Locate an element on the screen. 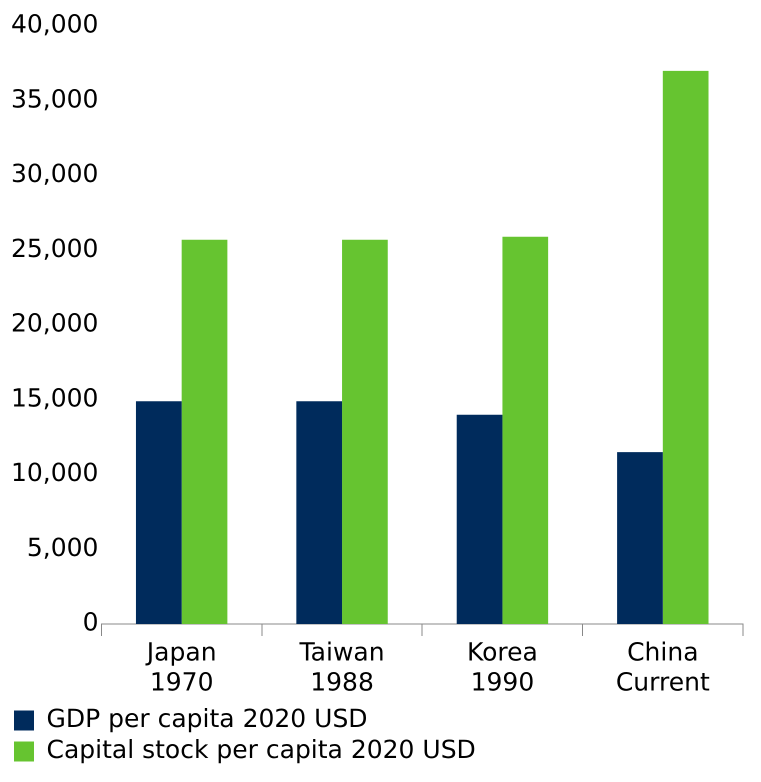  y-tick-label: 30,000 is located at coordinates (54, 173).